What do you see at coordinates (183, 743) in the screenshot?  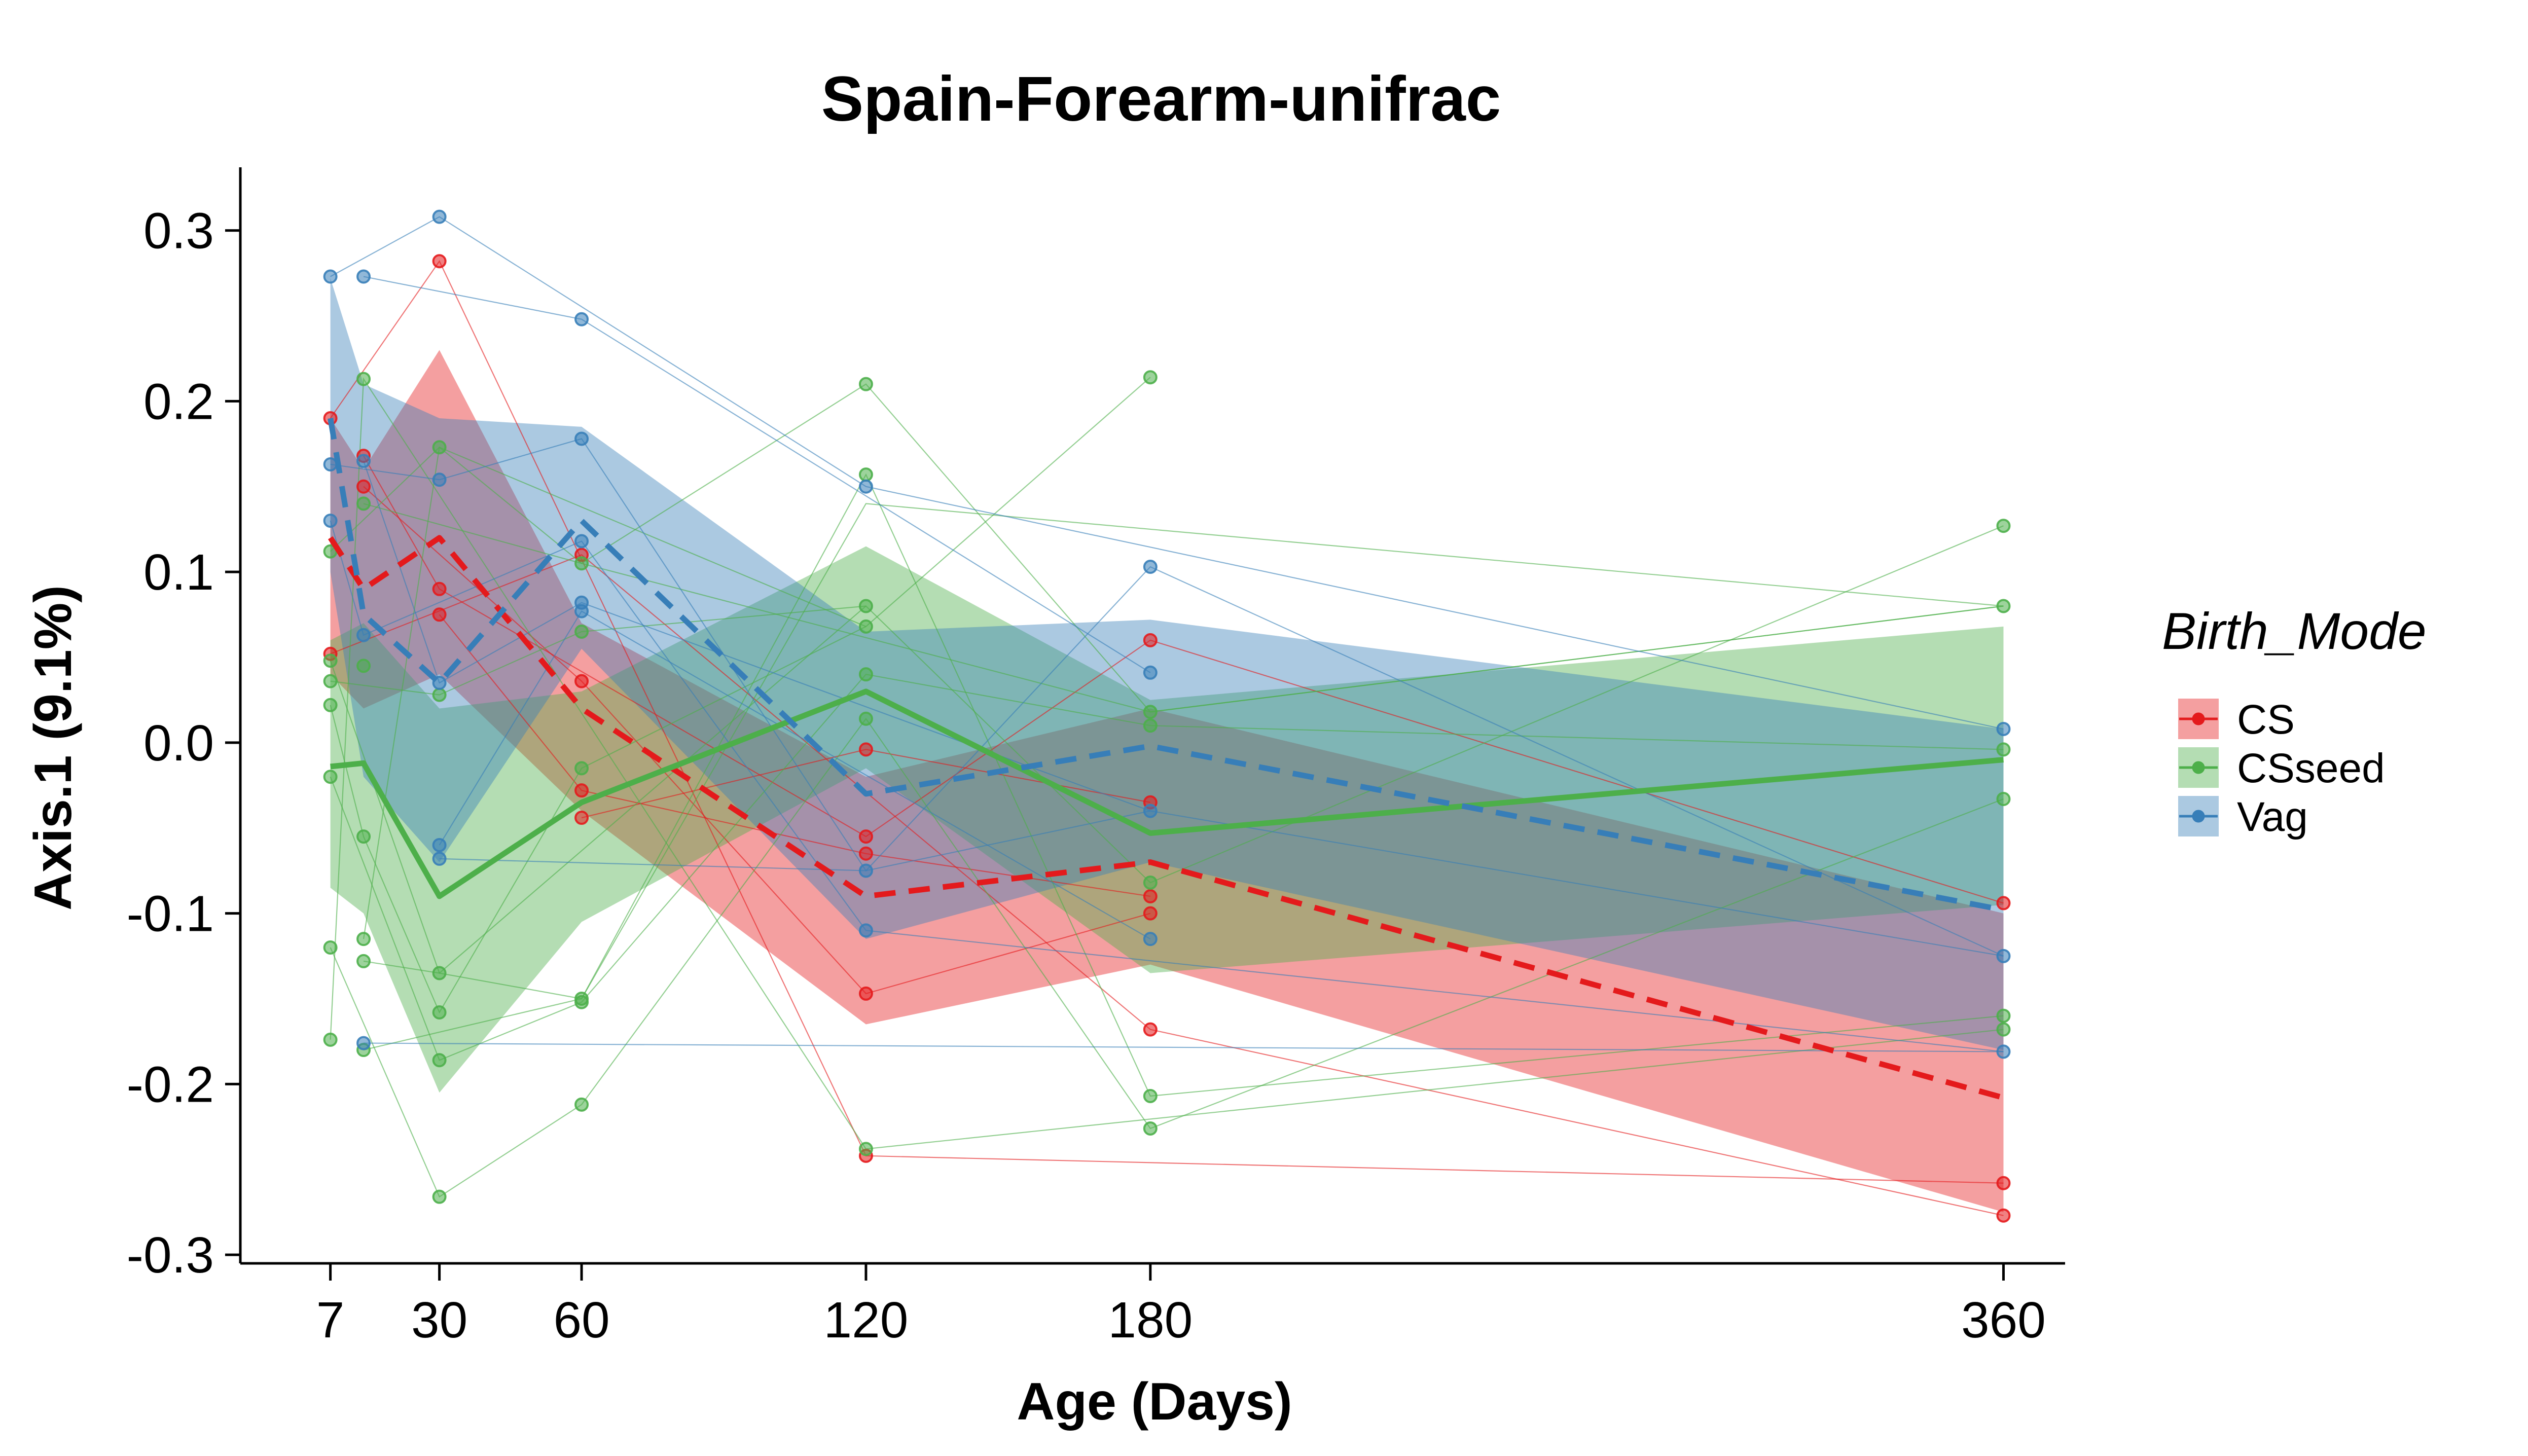 I see `y-ticks: 0.3 0.2 0.1 0.0 -0.1 -0.2 -0.3` at bounding box center [183, 743].